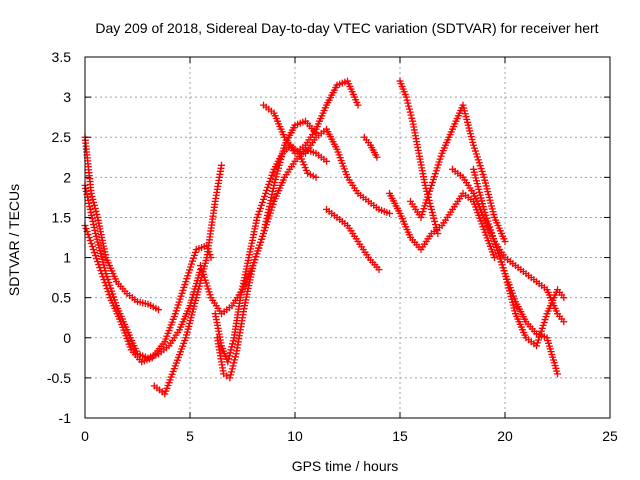  Describe the element at coordinates (295, 436) in the screenshot. I see `x-tick-label: 10` at that location.